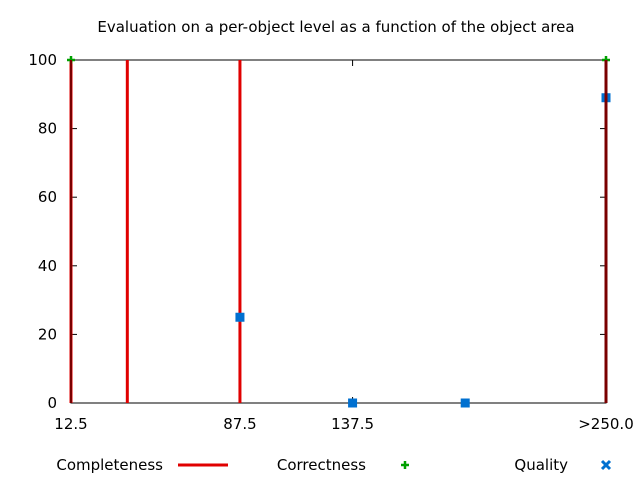 This screenshot has height=480, width=640. Describe the element at coordinates (42, 60) in the screenshot. I see `y-tick-label: 100` at that location.